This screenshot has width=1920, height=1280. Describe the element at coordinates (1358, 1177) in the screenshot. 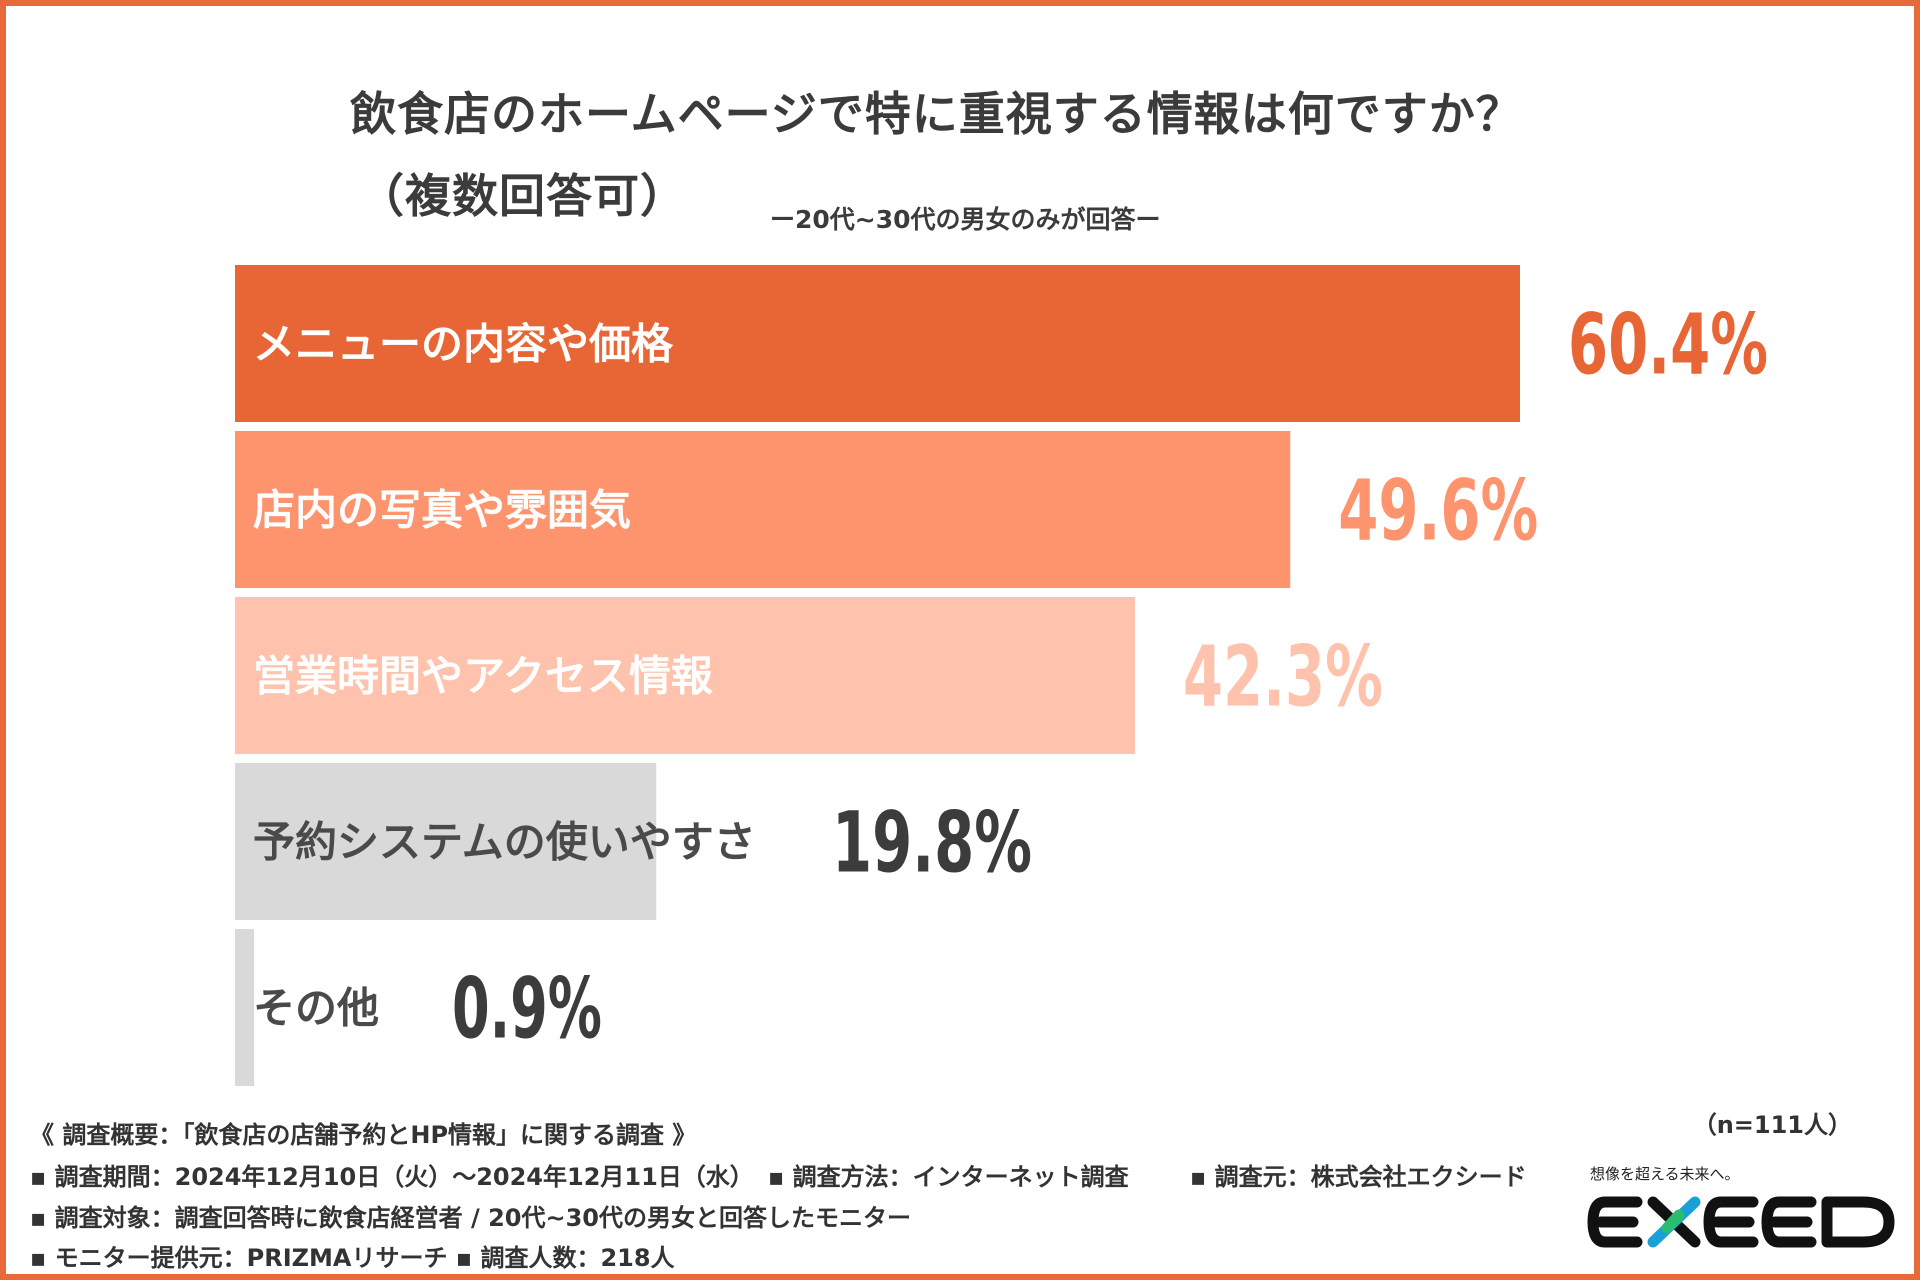

I see `survey-source: ▪ 調査元：株式会社エクシード` at that location.